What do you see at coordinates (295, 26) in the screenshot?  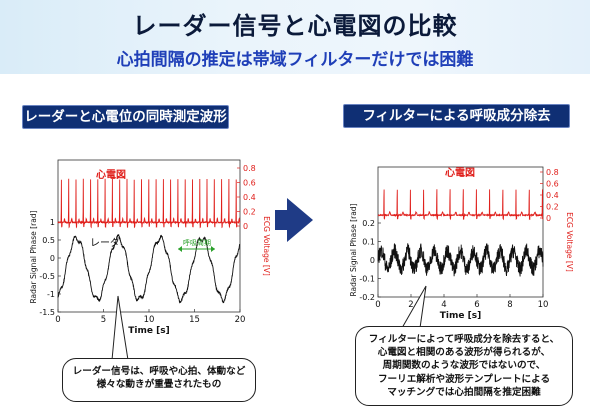 I see `page-title: レーダー信号と心電図の比較` at bounding box center [295, 26].